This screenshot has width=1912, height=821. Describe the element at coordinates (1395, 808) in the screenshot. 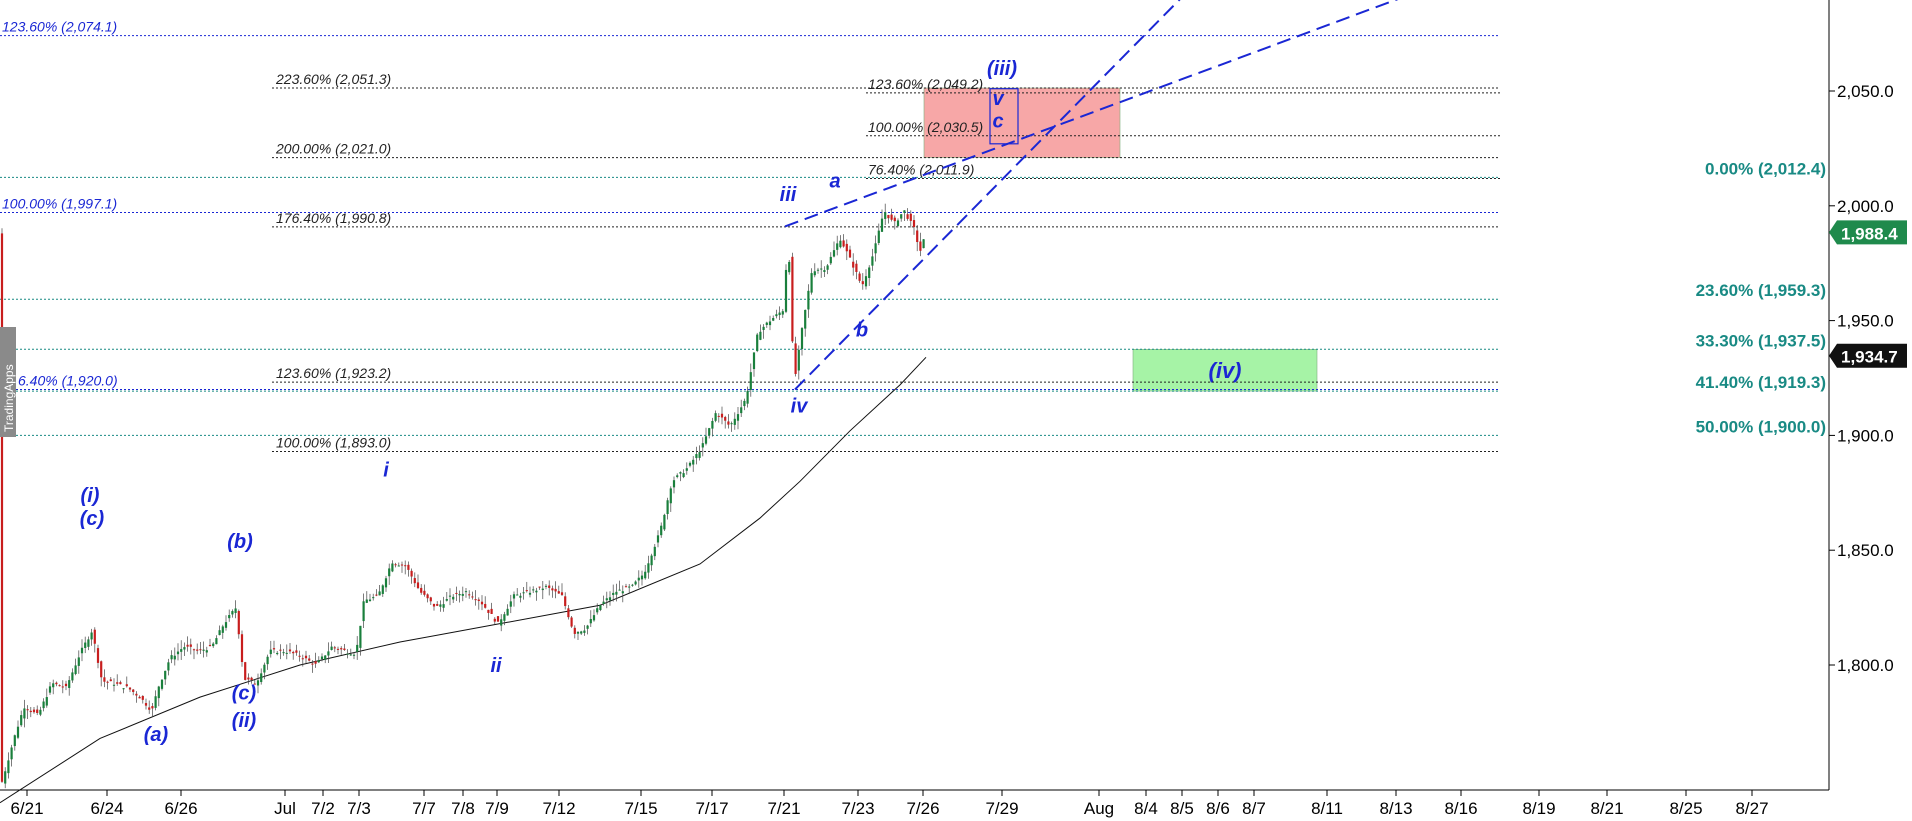

I see `x-tick-label-22: 8/13` at that location.